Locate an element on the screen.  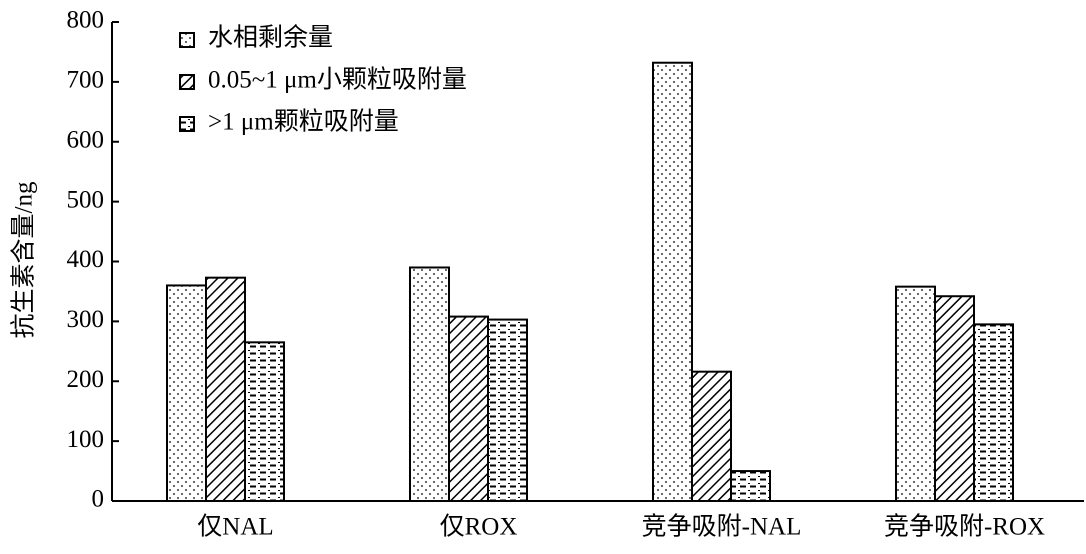
y-tick-label: 700 is located at coordinates (86, 80).